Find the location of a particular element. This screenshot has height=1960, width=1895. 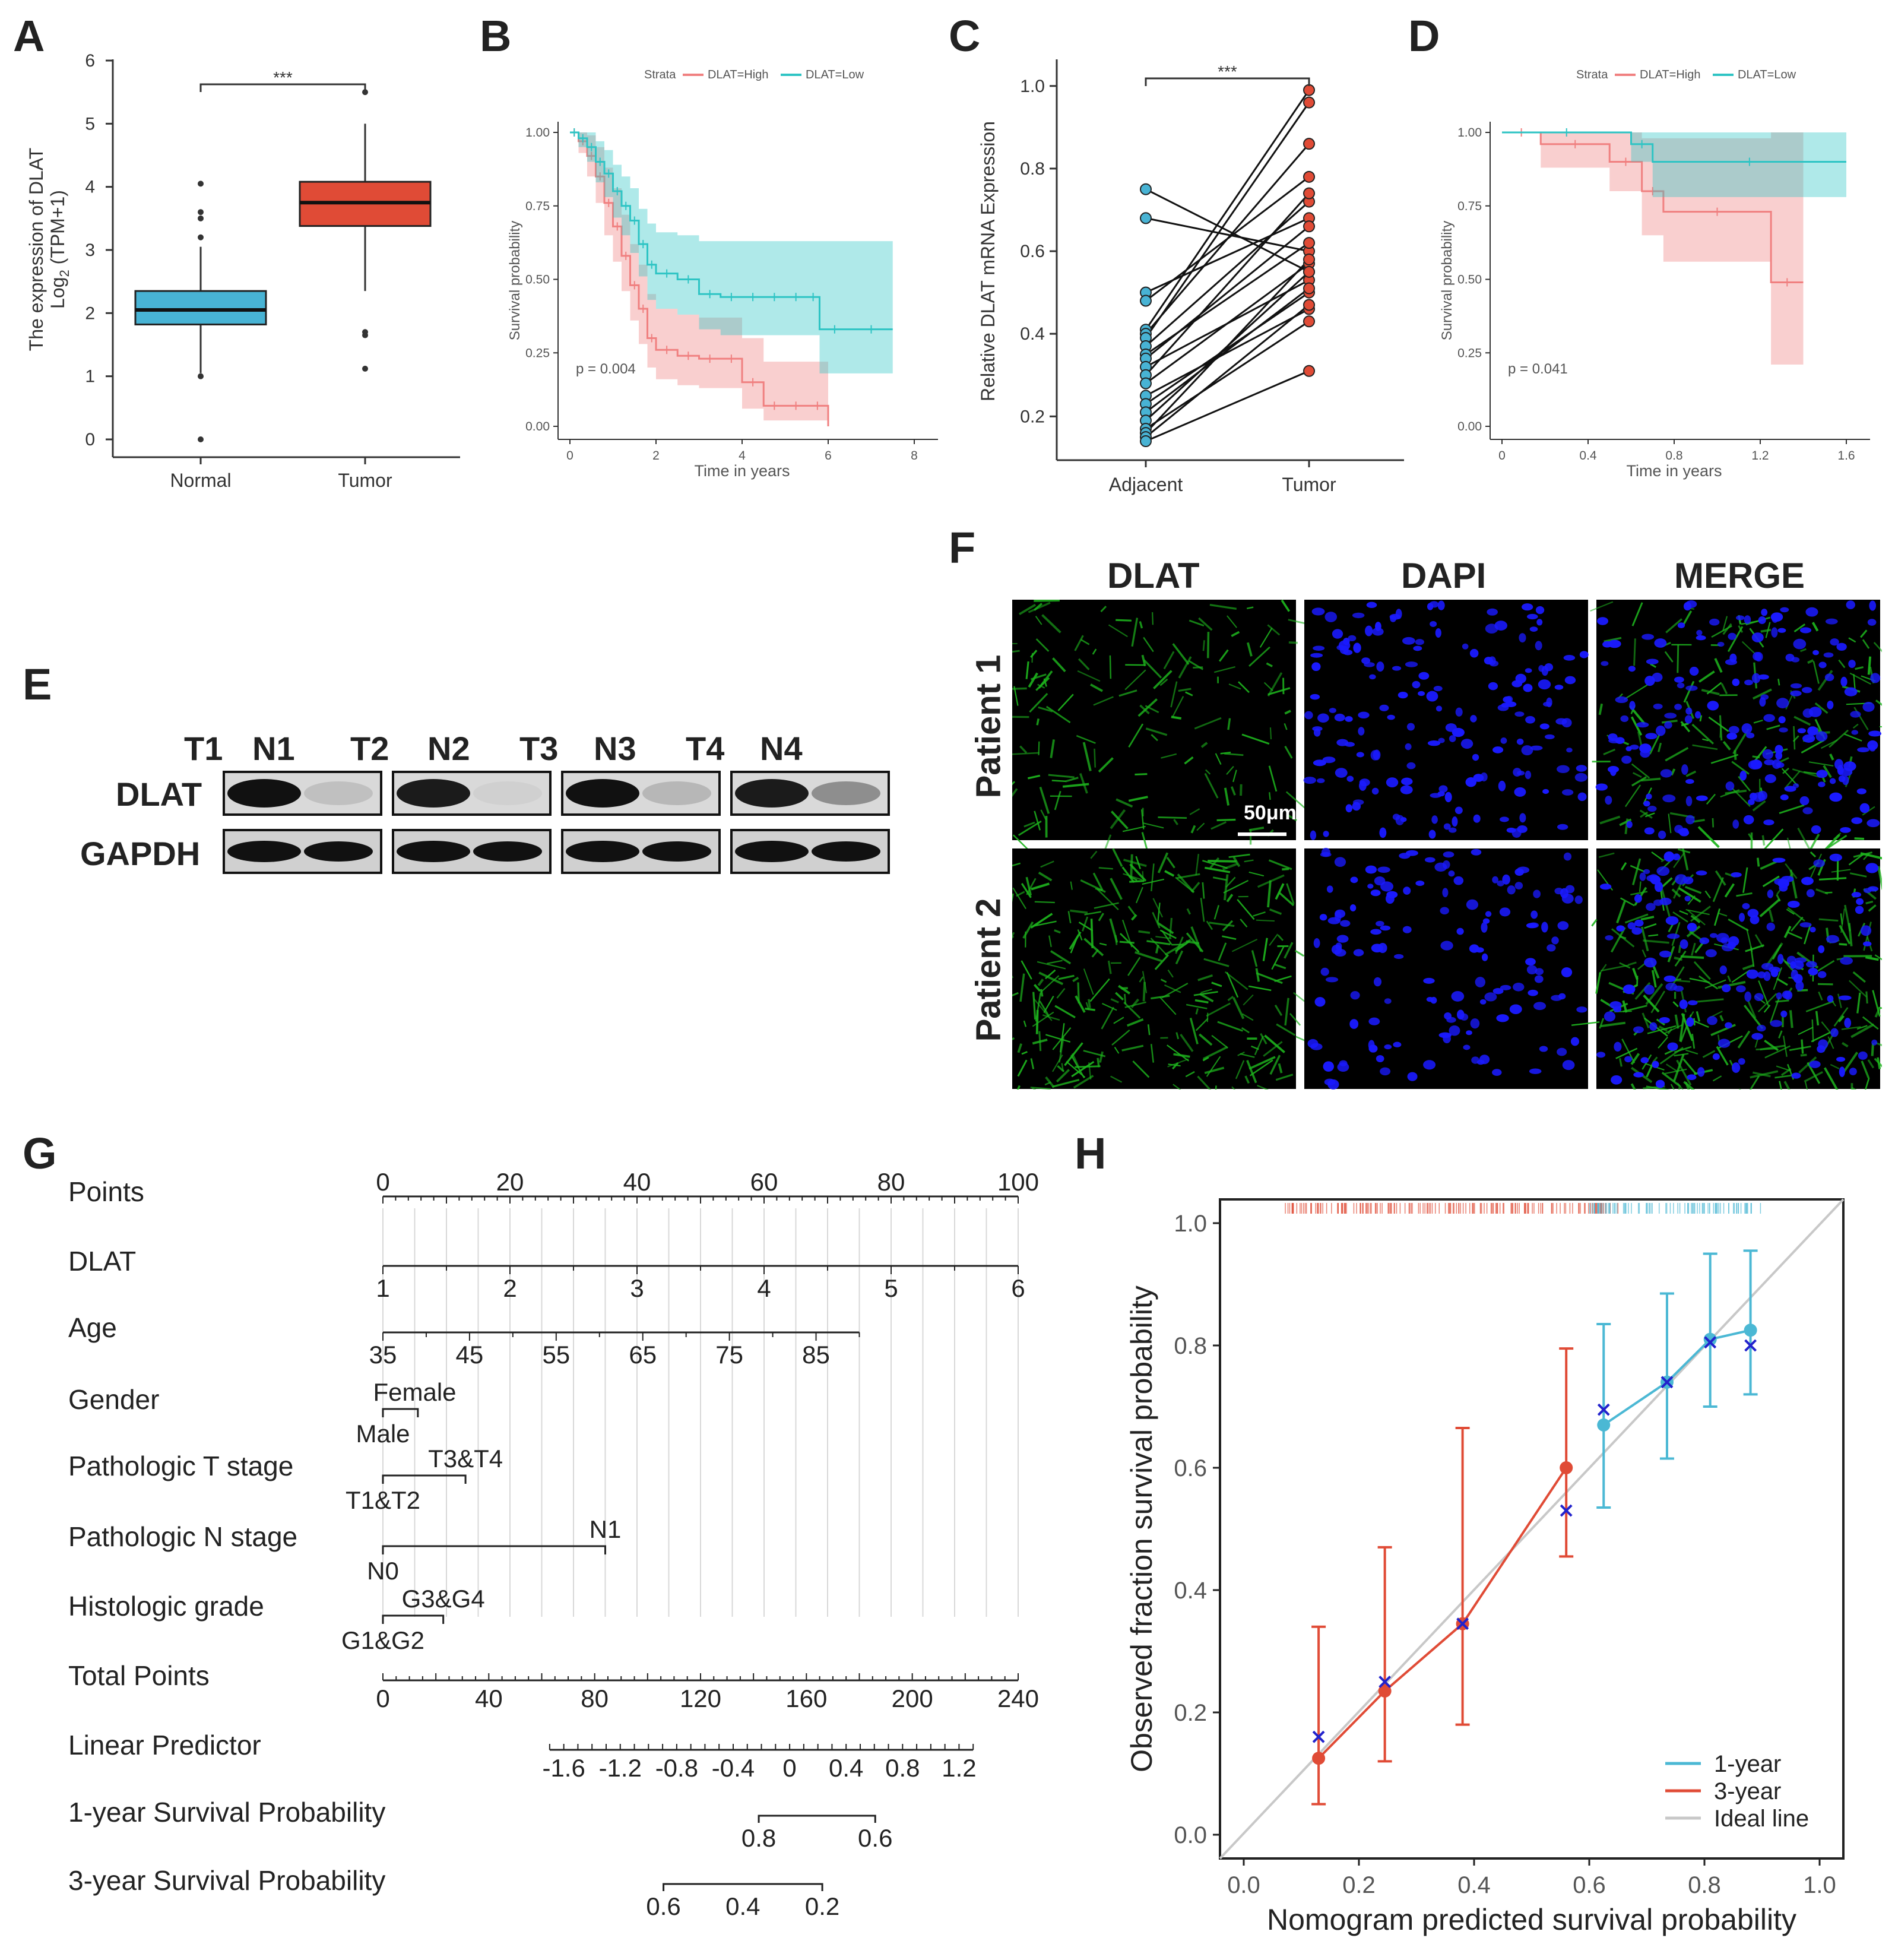

g-age-label: 45 is located at coordinates (470, 1355).